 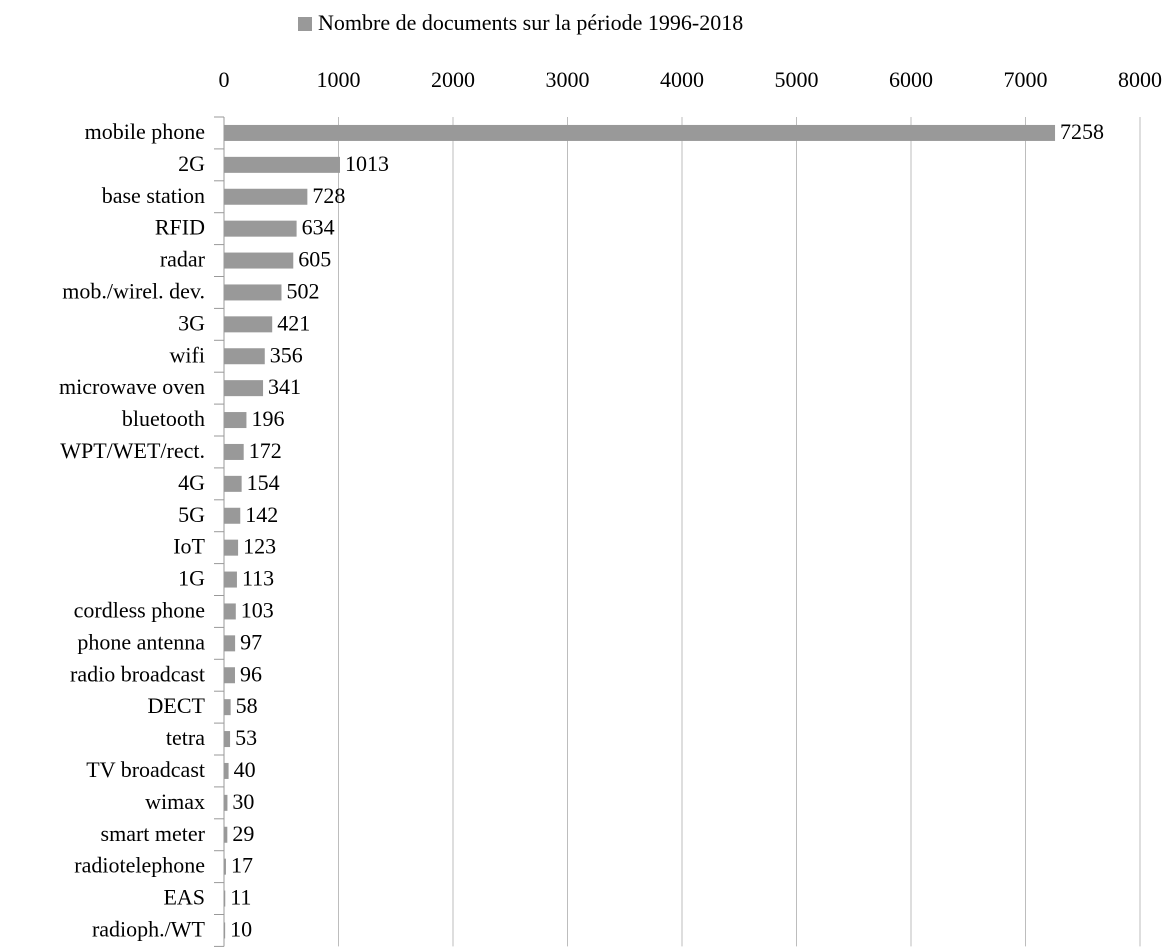 What do you see at coordinates (258, 578) in the screenshot?
I see `value-label: 113` at bounding box center [258, 578].